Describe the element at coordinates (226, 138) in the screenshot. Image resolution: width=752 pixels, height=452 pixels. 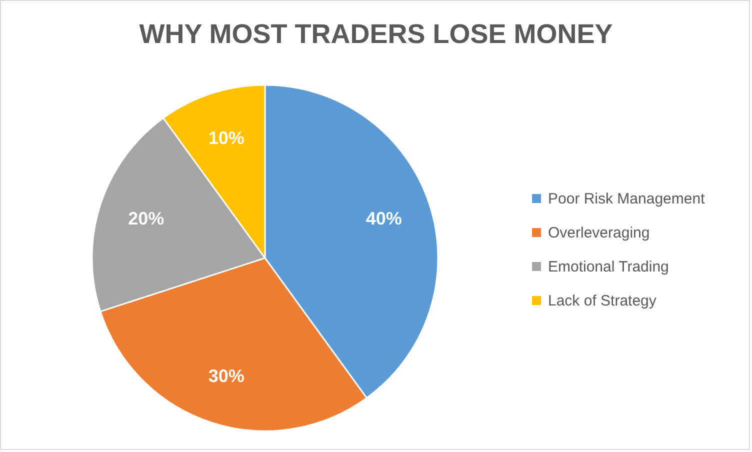
I see `data-label: 10%` at that location.